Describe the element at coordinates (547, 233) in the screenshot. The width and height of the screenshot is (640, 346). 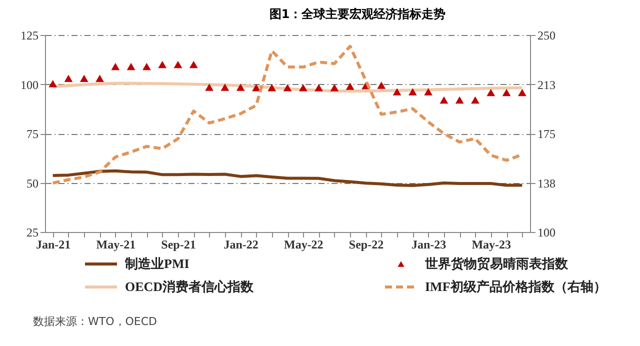
I see `y2-tick-label: 100` at that location.